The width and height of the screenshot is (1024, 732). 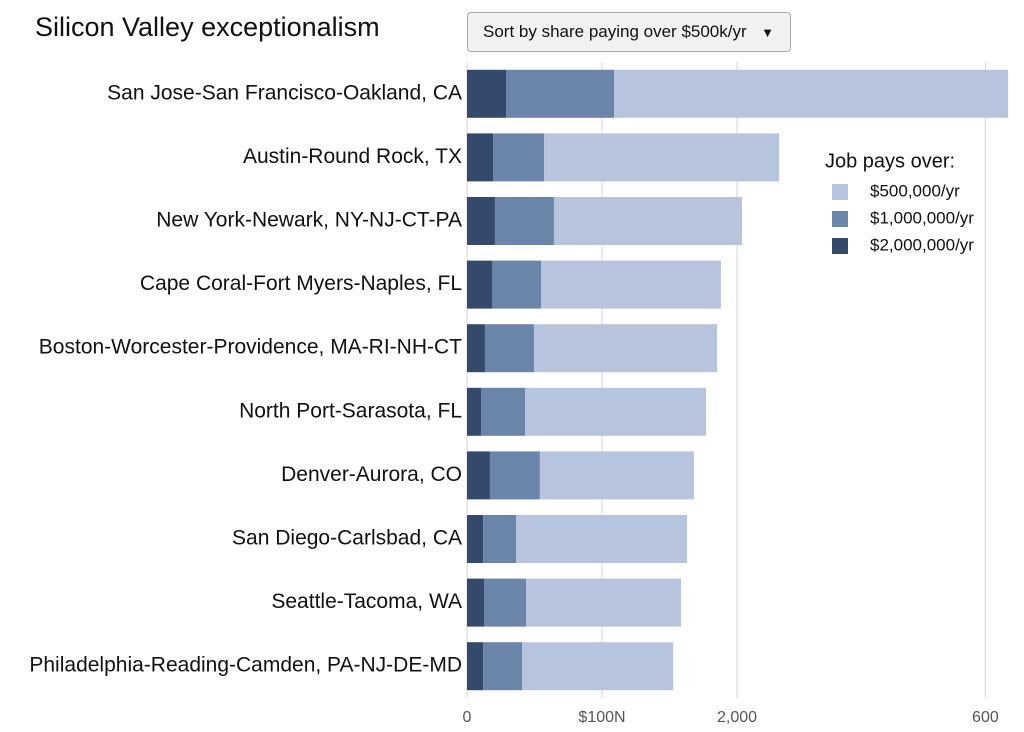 I want to click on dropdown-label: Sort by share paying over $500k/yr, so click(x=615, y=31).